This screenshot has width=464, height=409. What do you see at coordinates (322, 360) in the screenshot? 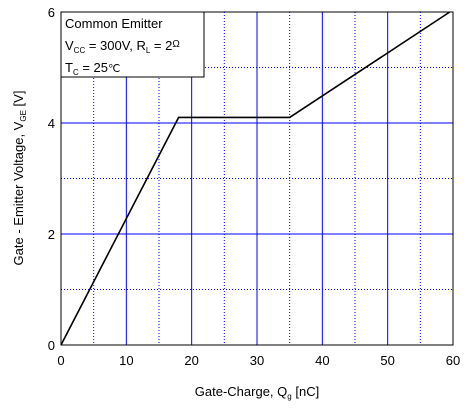
I see `x-tick-label: 40` at bounding box center [322, 360].